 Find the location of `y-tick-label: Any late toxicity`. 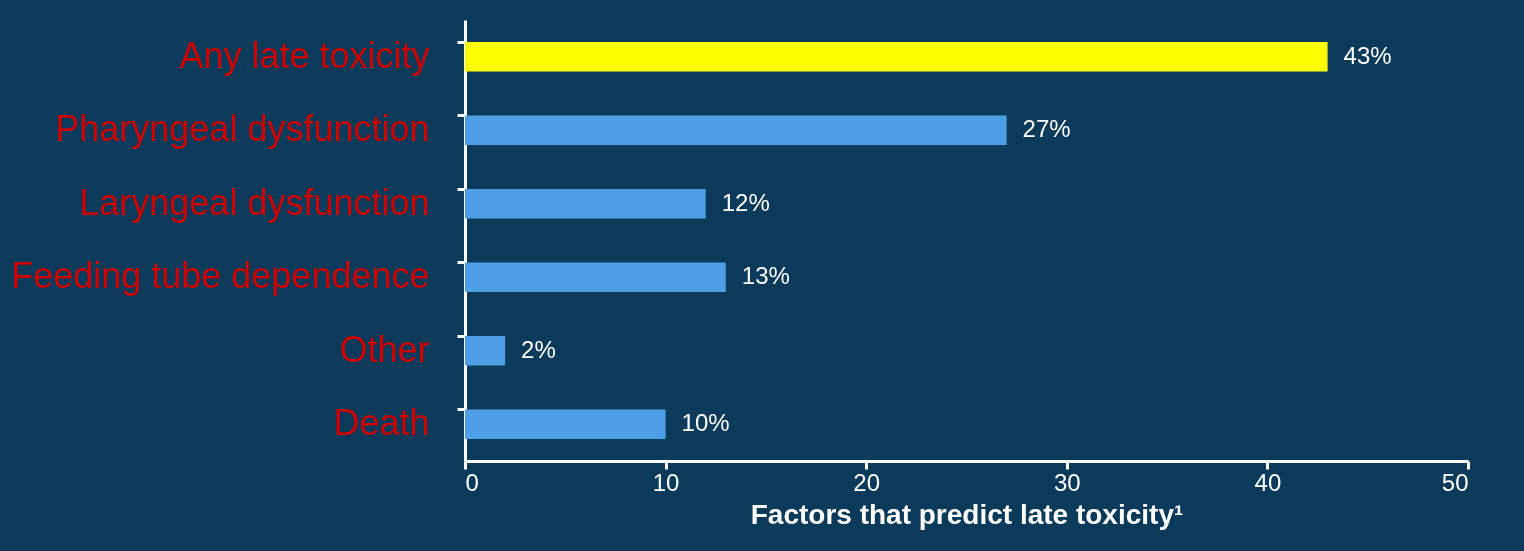

y-tick-label: Any late toxicity is located at coordinates (304, 55).